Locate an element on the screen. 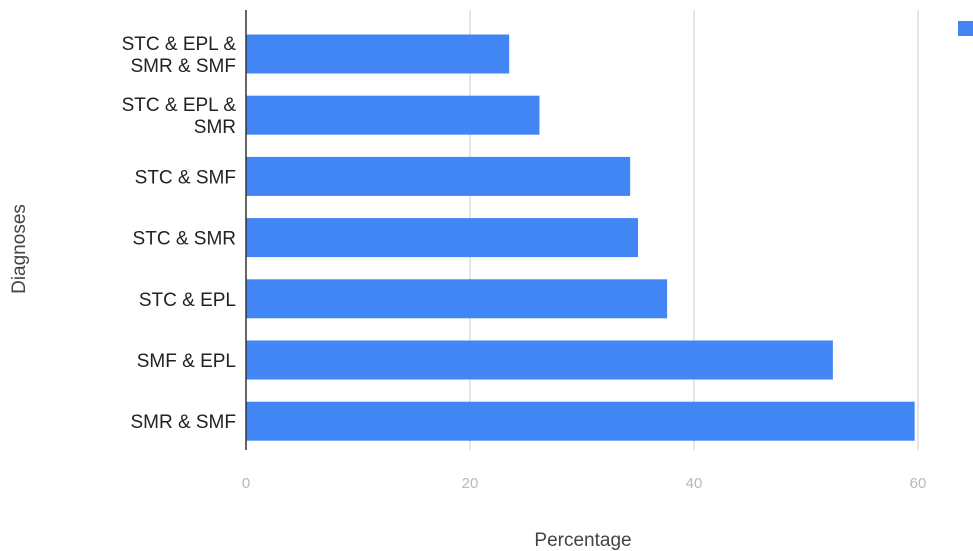  x-tick-label: 0 is located at coordinates (246, 483).